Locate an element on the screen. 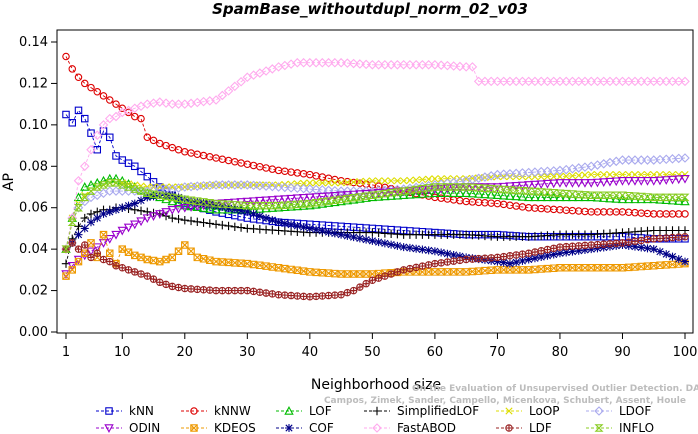 This screenshot has width=698, height=434. legend-marker-ldof is located at coordinates (599, 411).